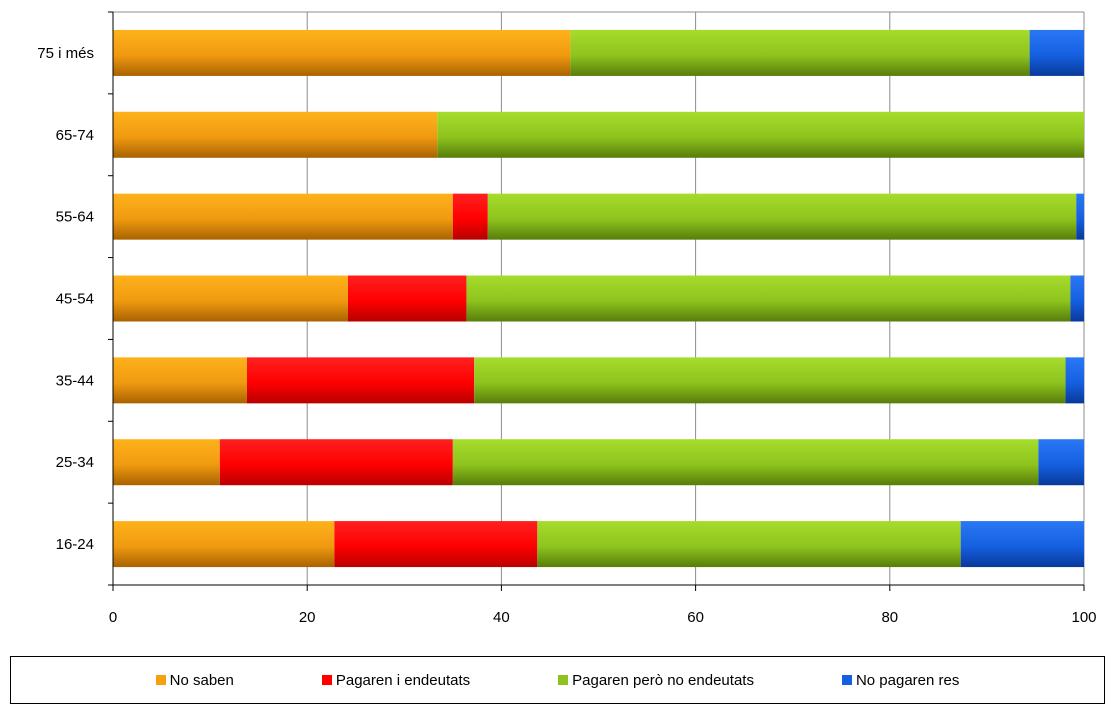  I want to click on y-tick-label: 65-74, so click(75, 135).